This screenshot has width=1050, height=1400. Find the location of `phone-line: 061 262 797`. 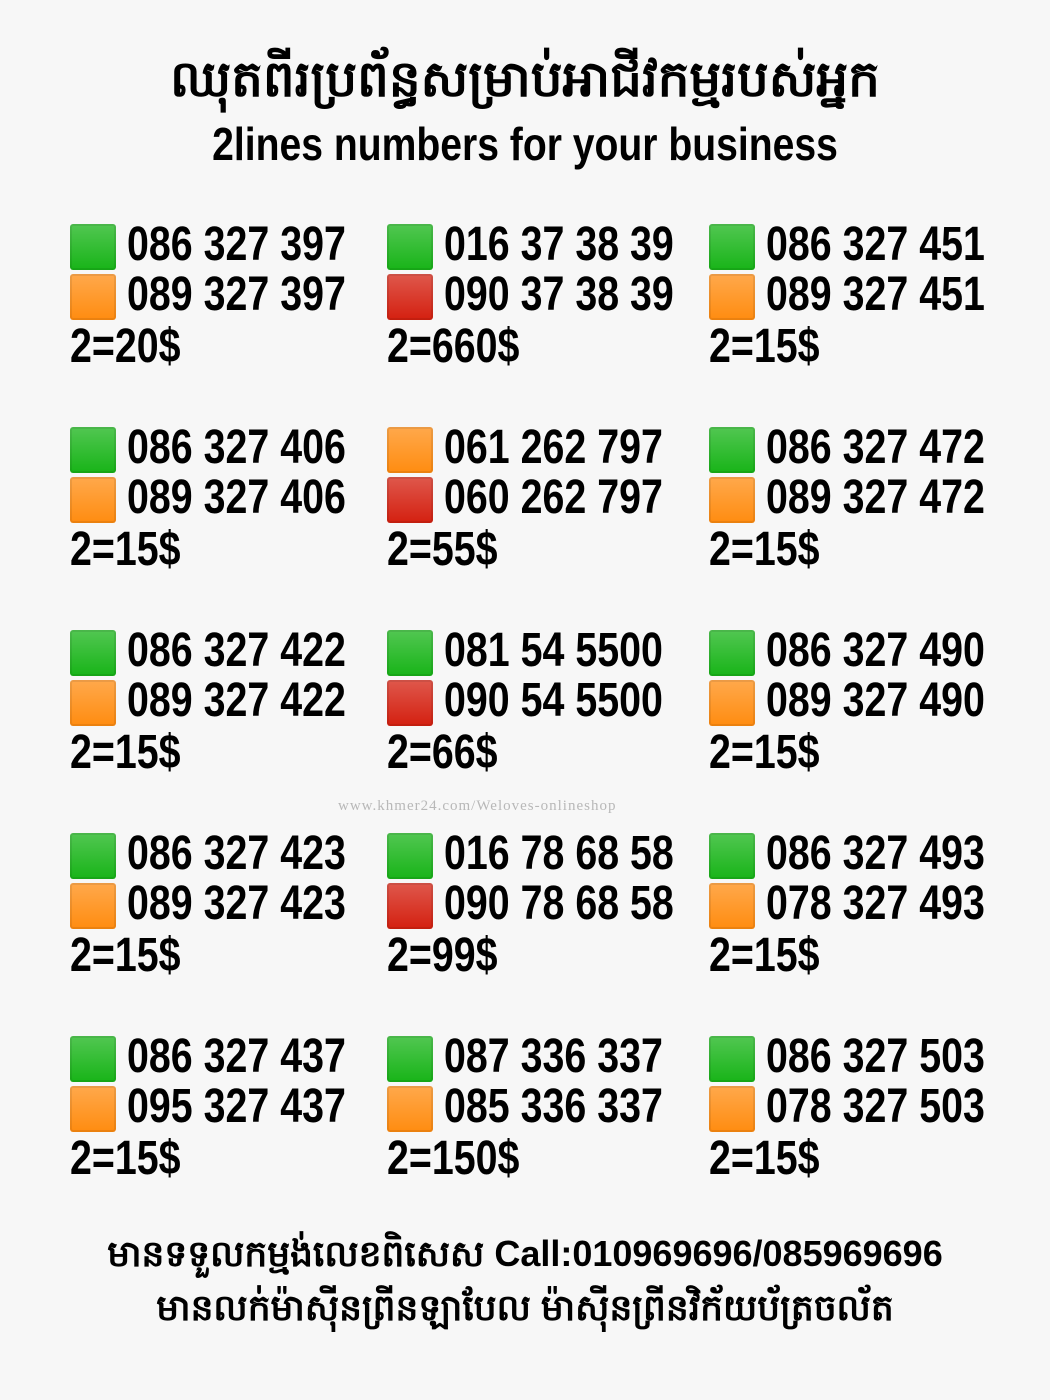

phone-line: 061 262 797 is located at coordinates (525, 449).